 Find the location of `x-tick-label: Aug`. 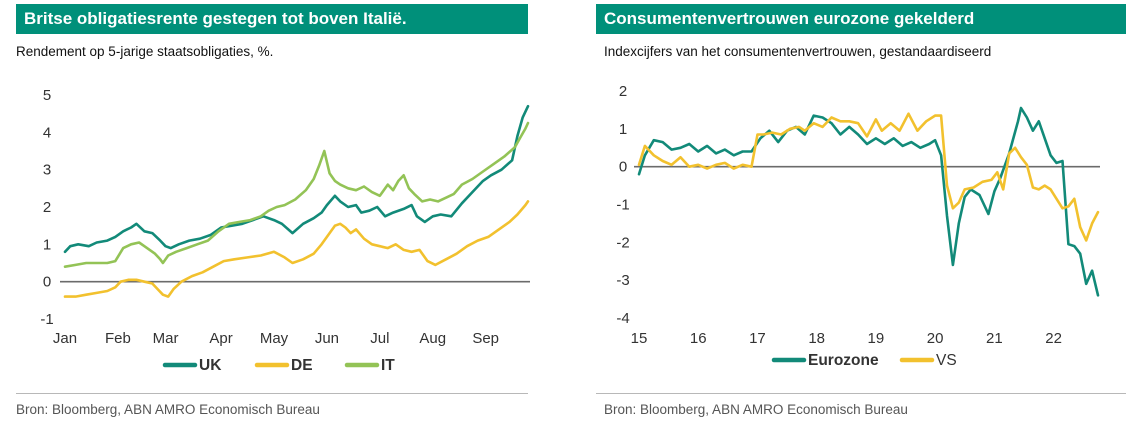

x-tick-label: Aug is located at coordinates (432, 338).